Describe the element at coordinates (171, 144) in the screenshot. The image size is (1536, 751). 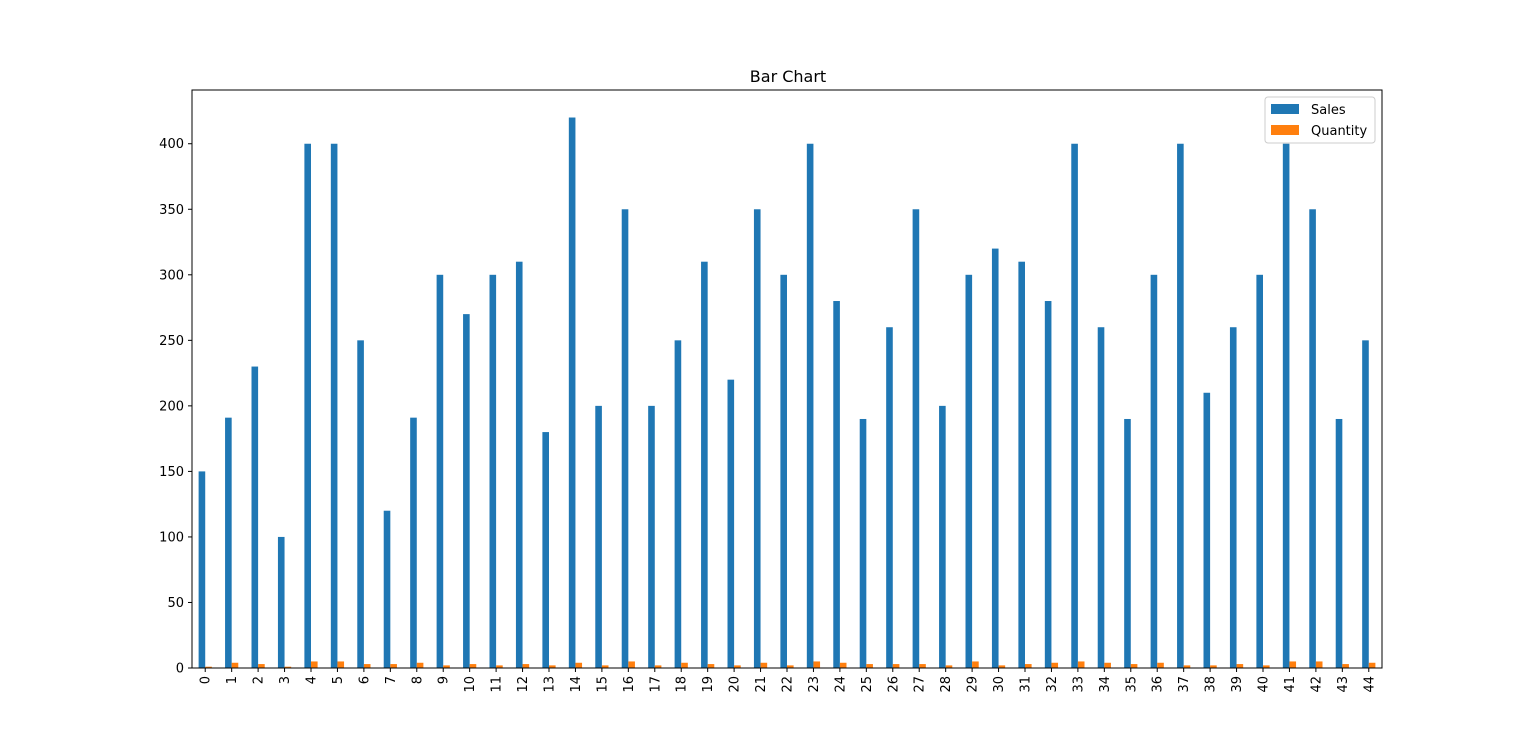
I see `y-tick-label: 400` at that location.